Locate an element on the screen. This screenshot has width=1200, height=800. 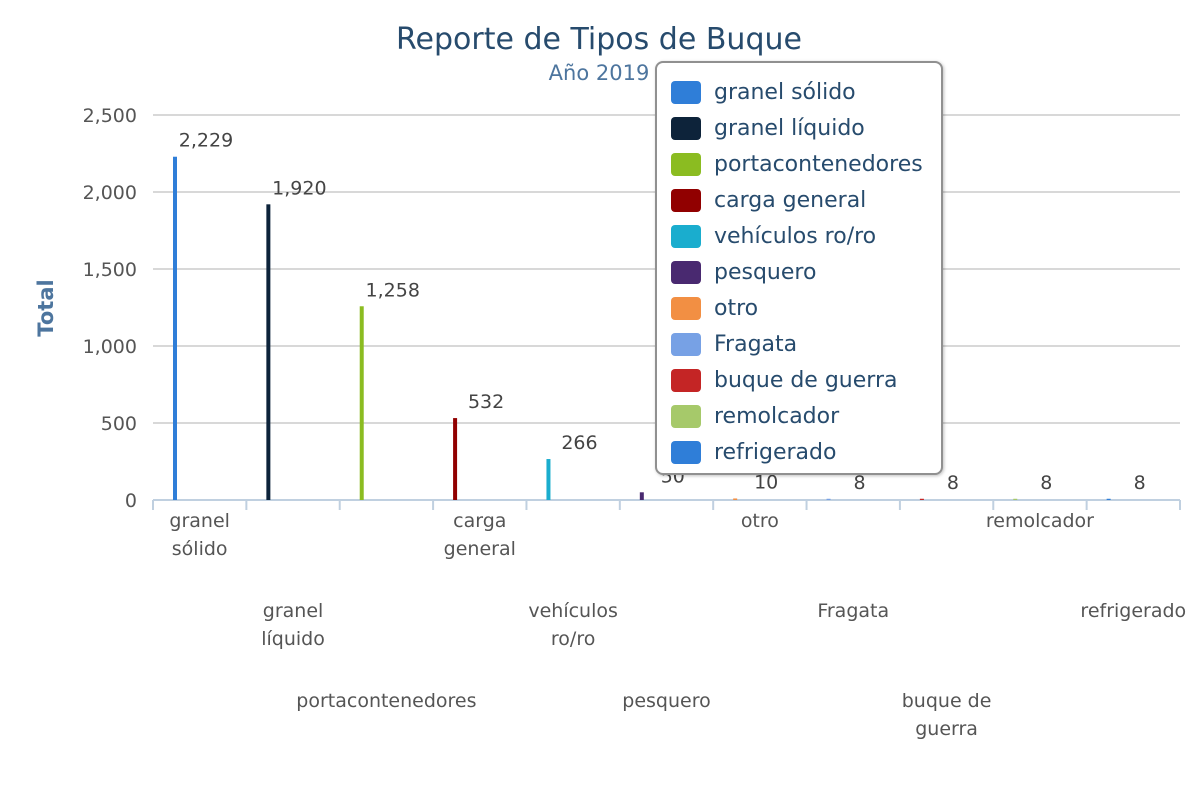
legend-label: carga general is located at coordinates (790, 200).